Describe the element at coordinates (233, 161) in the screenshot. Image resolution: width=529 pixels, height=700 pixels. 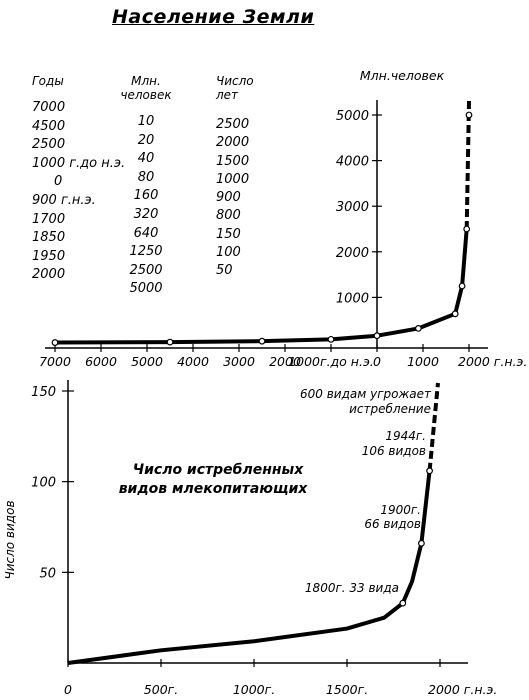
I see `table-cell: 1500` at that location.